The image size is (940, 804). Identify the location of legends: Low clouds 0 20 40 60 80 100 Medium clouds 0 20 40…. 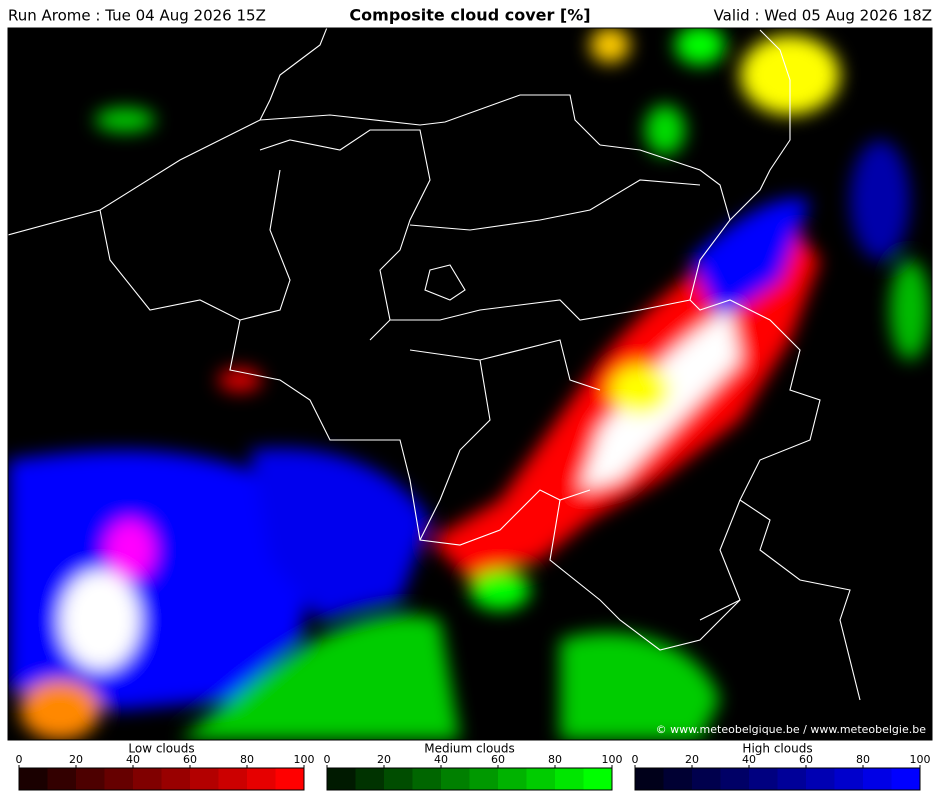
(473, 766).